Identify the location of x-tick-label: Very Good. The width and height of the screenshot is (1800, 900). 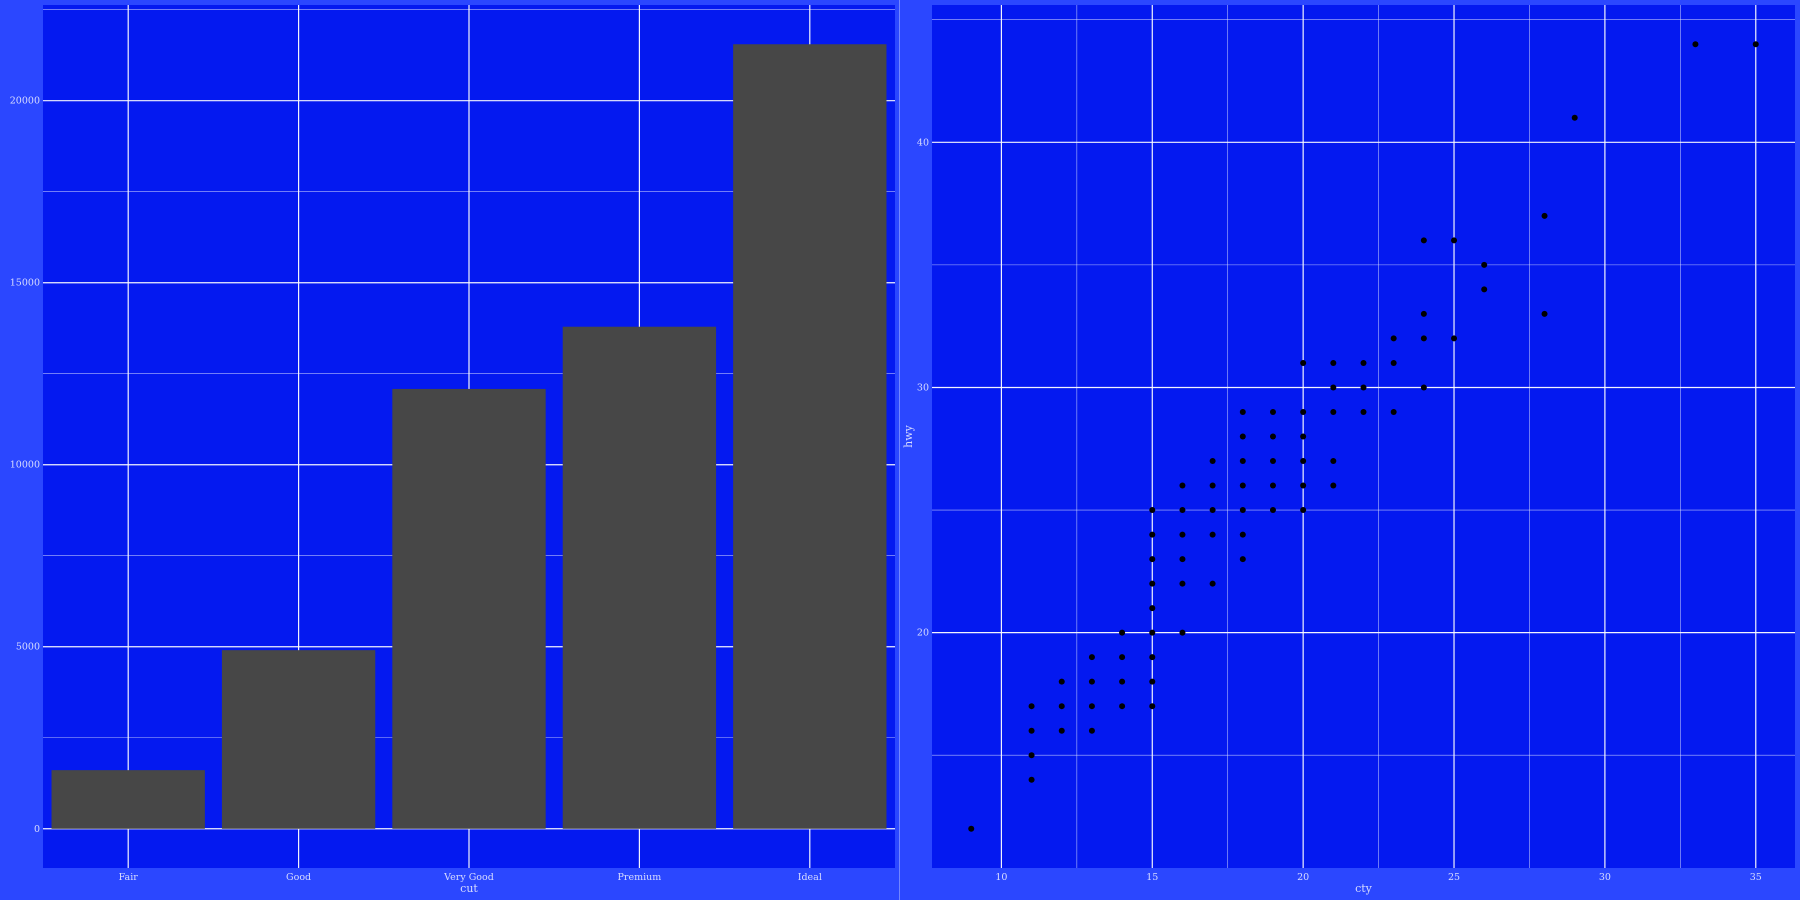
(468, 877).